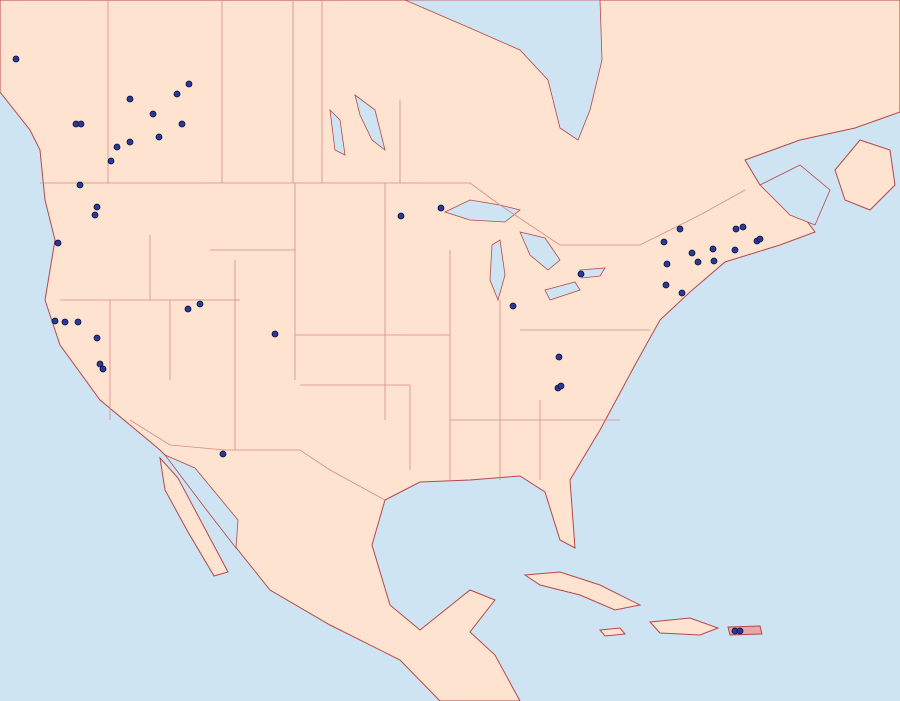 The image size is (900, 701). I want to click on baja-california, so click(194, 516).